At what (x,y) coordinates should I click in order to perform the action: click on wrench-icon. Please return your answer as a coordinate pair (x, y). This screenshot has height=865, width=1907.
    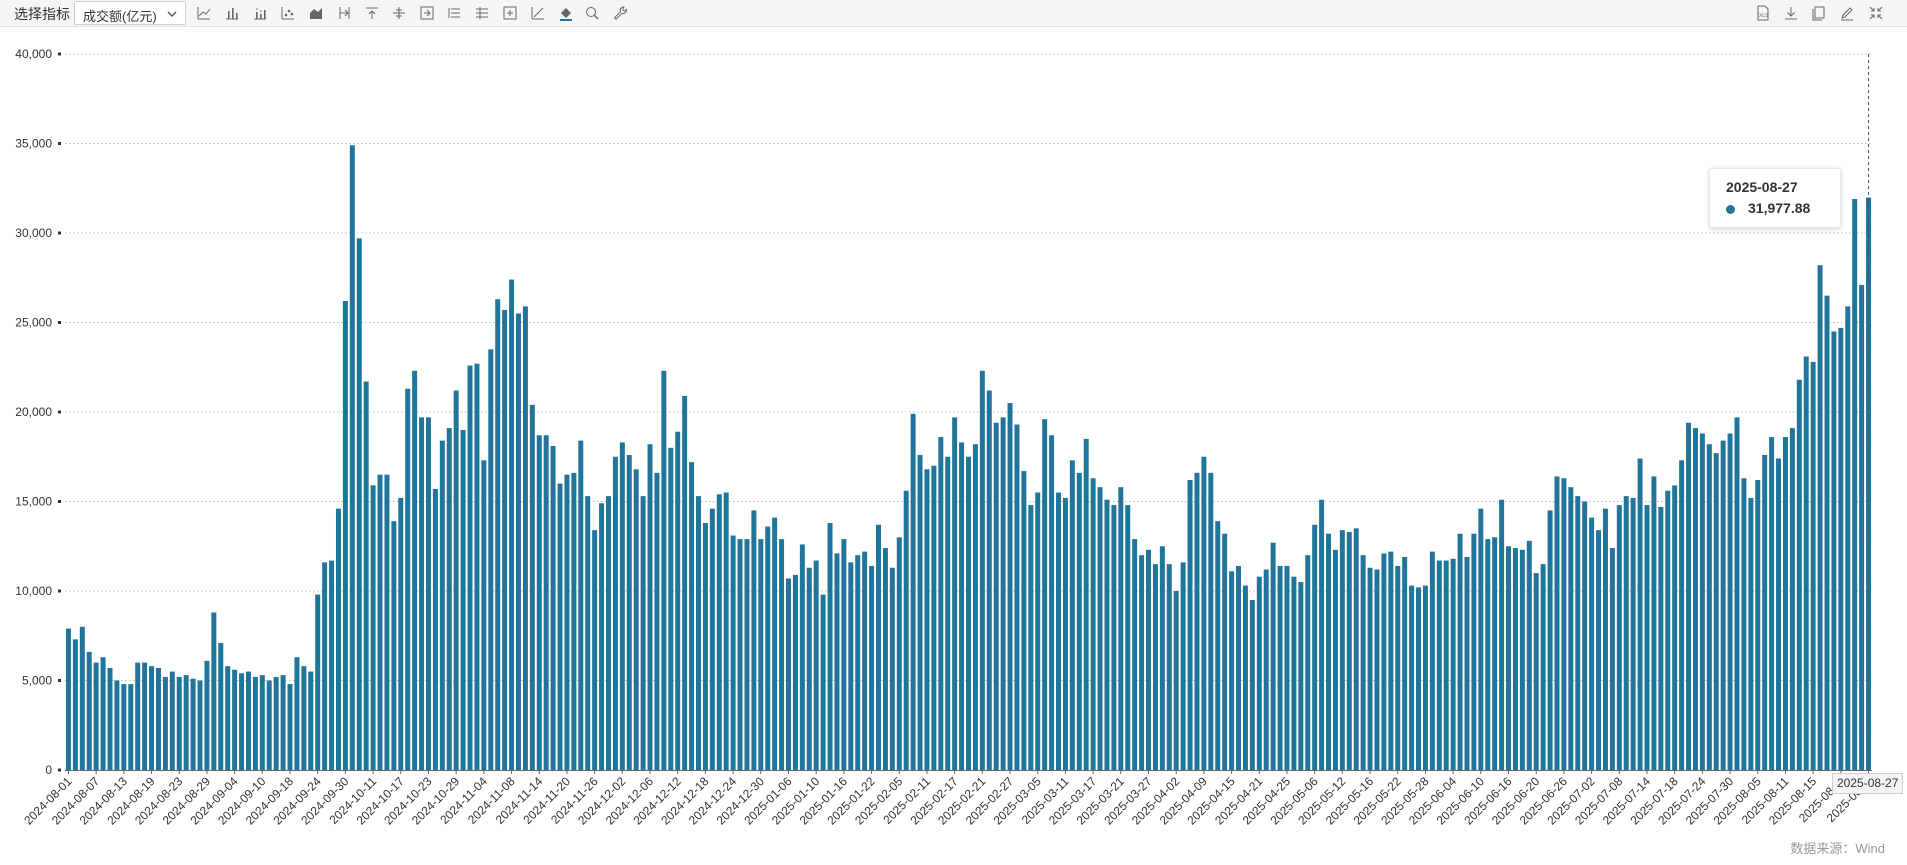
    Looking at the image, I should click on (620, 13).